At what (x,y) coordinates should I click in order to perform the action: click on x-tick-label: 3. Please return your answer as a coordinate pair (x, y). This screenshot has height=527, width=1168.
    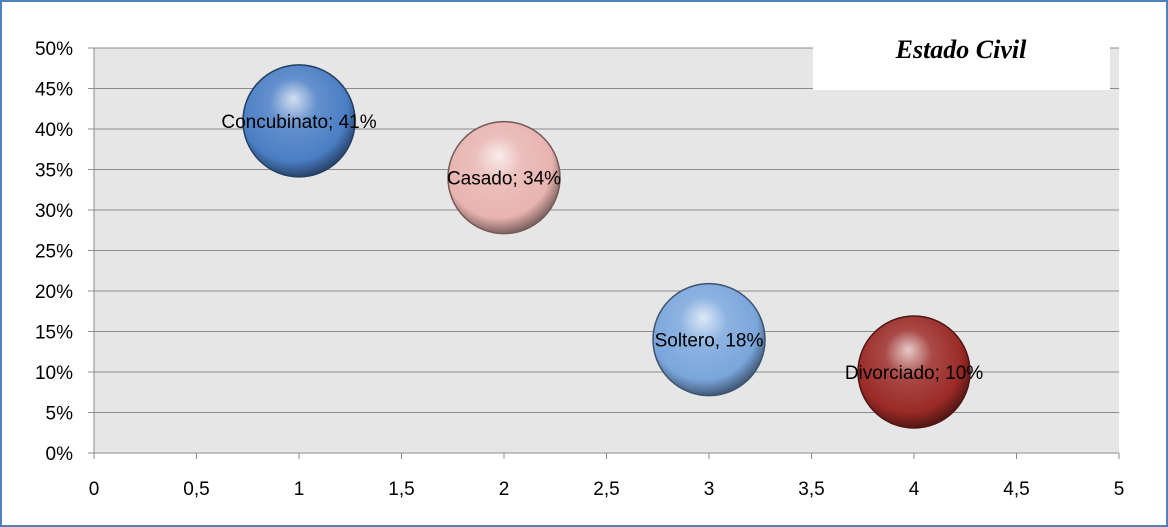
    Looking at the image, I should click on (709, 489).